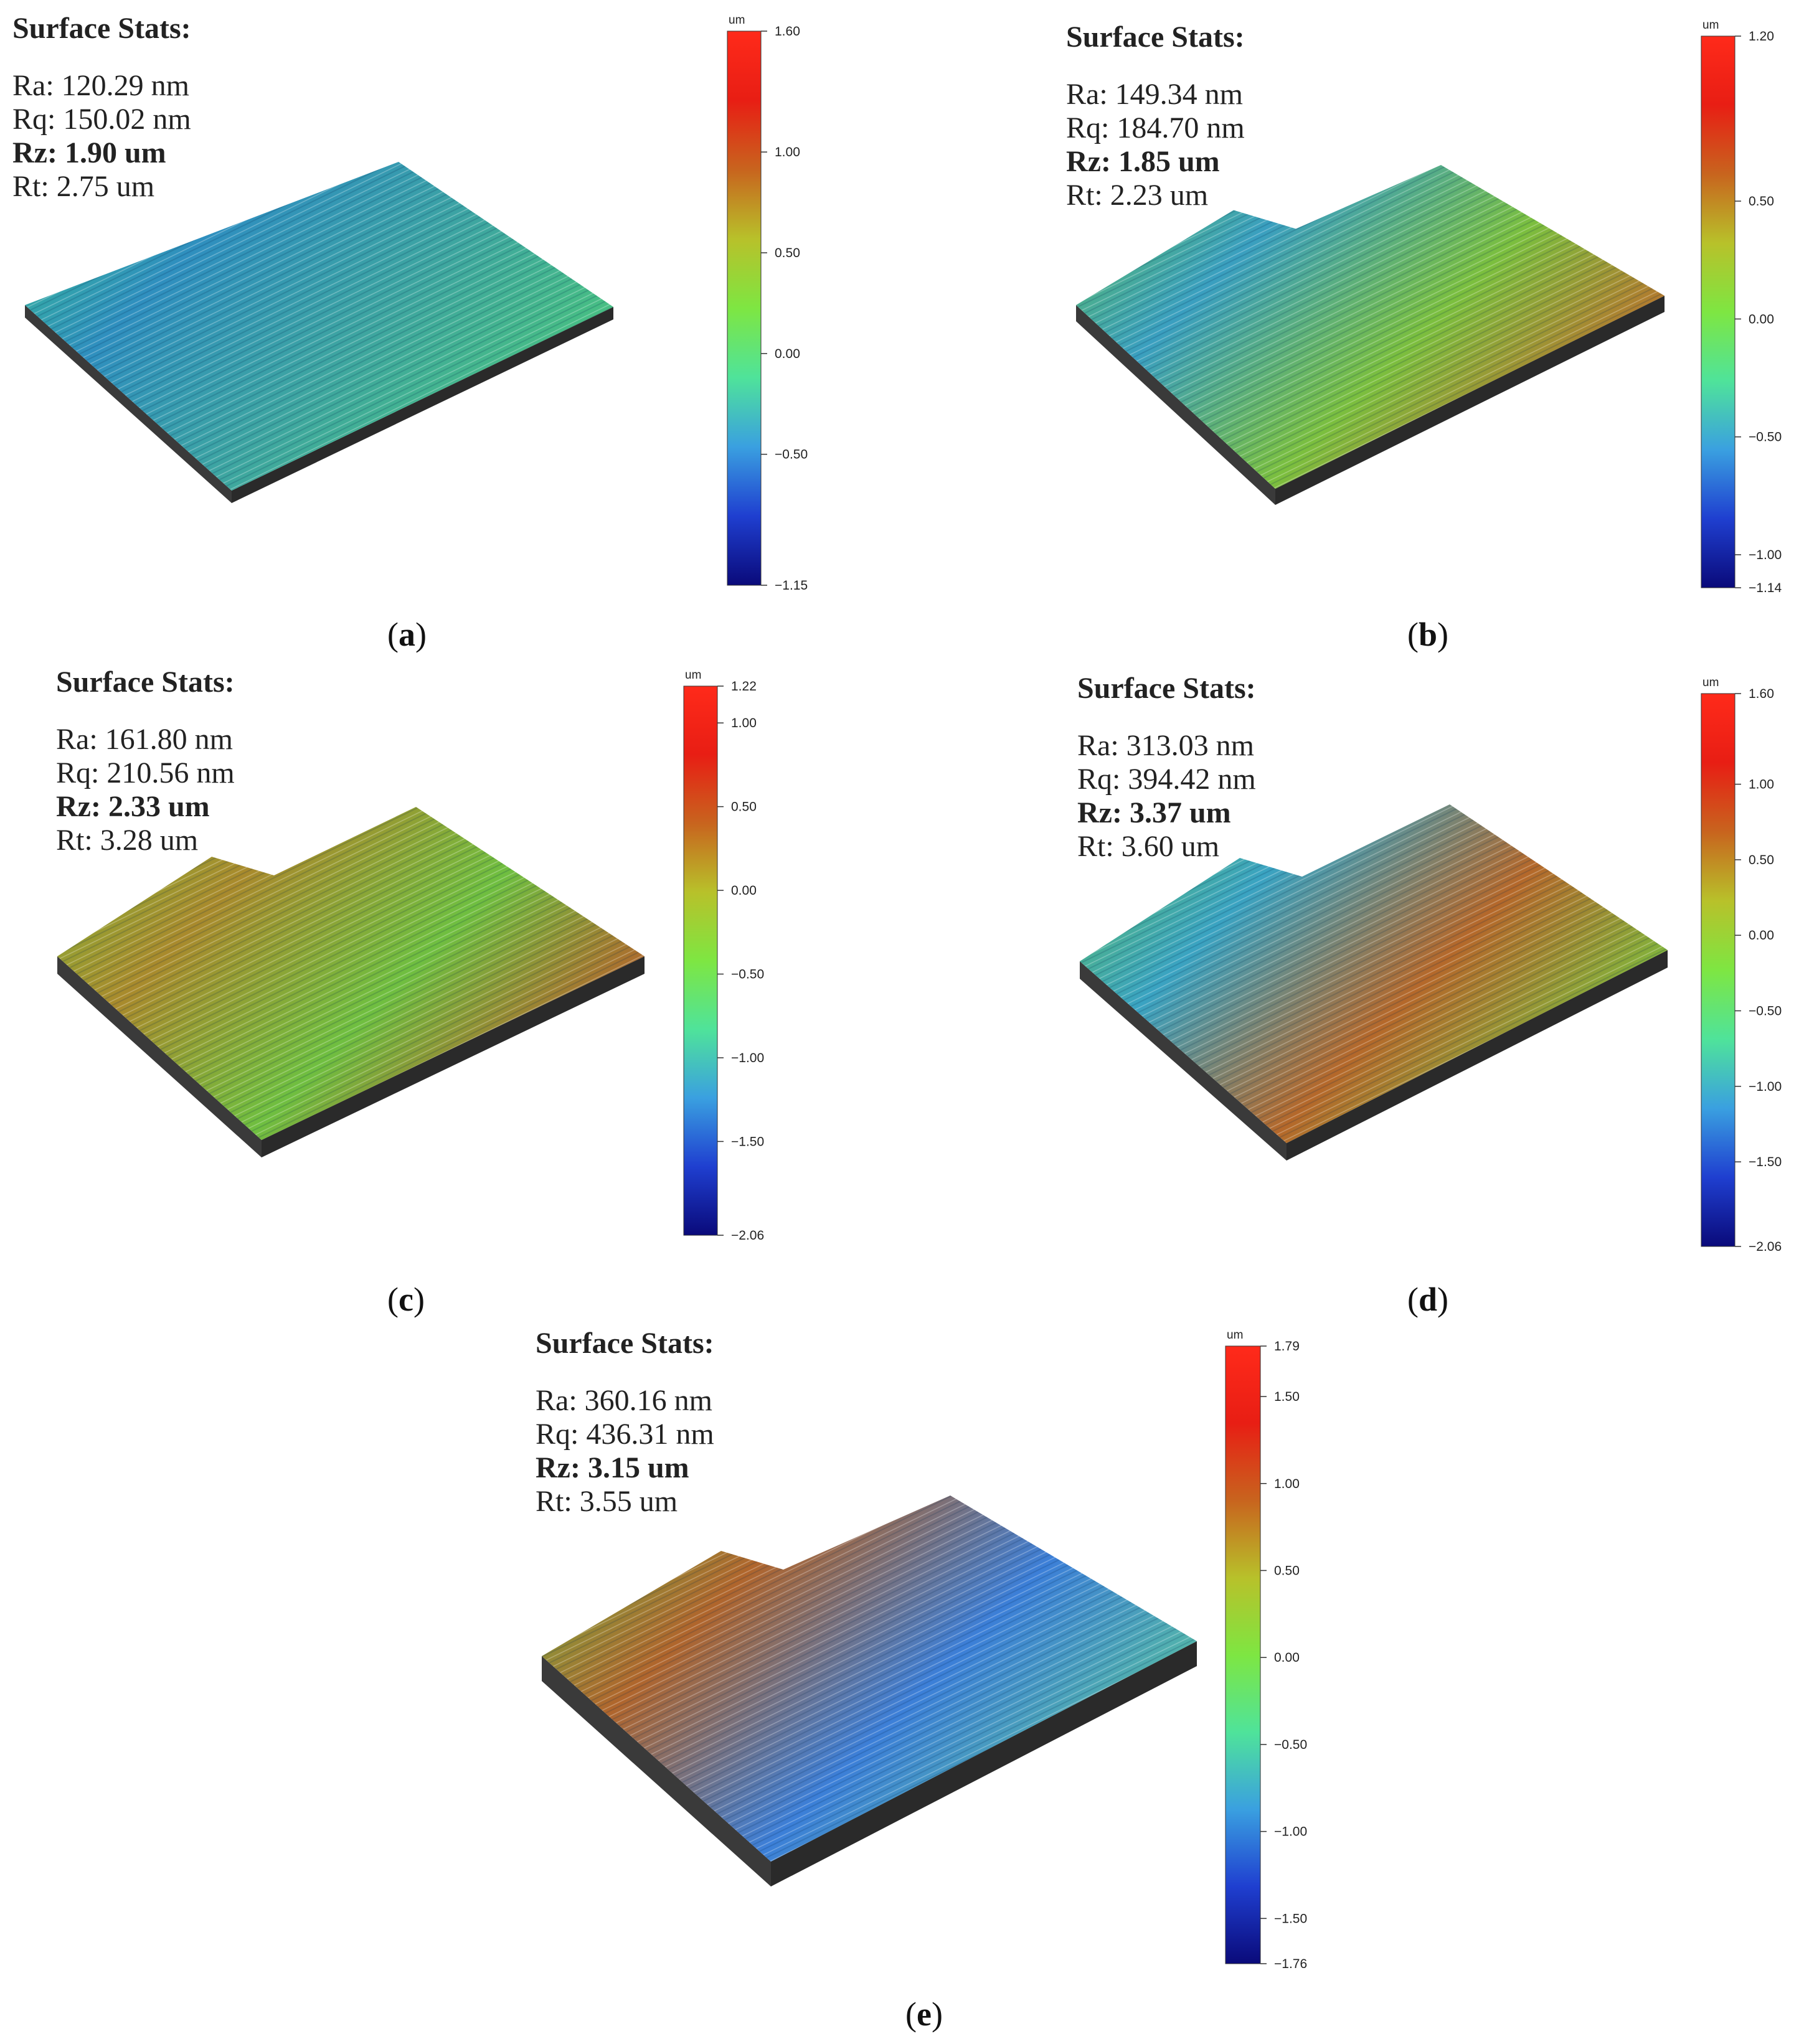  Describe the element at coordinates (924, 2014) in the screenshot. I see `panel-caption-e: (e)` at that location.